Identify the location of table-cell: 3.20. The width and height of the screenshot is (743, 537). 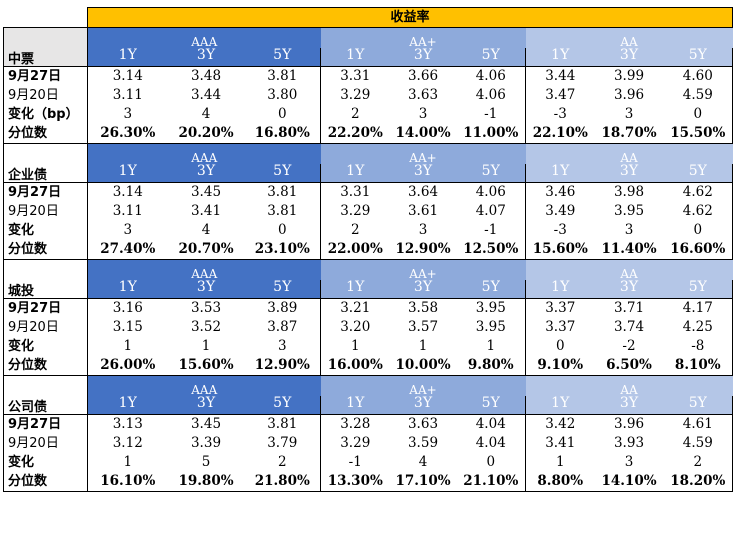
(355, 326).